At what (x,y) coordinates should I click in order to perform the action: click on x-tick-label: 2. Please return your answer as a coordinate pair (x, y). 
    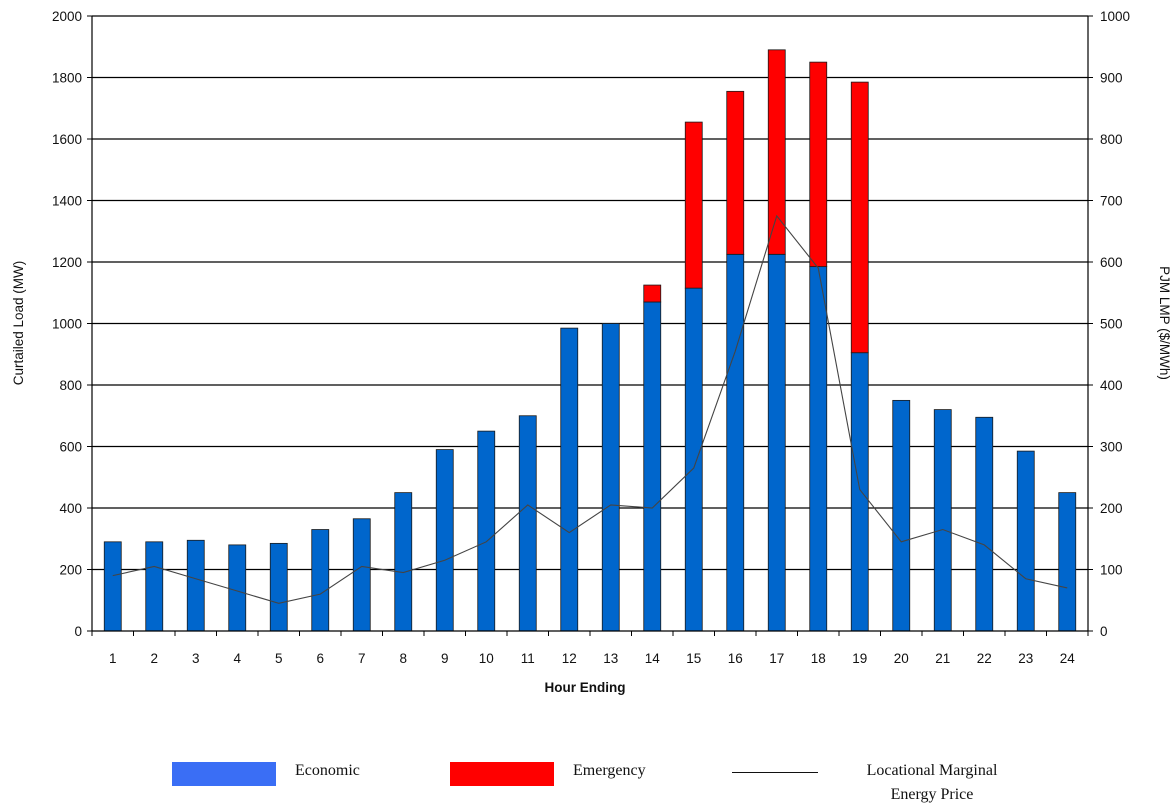
    Looking at the image, I should click on (154, 658).